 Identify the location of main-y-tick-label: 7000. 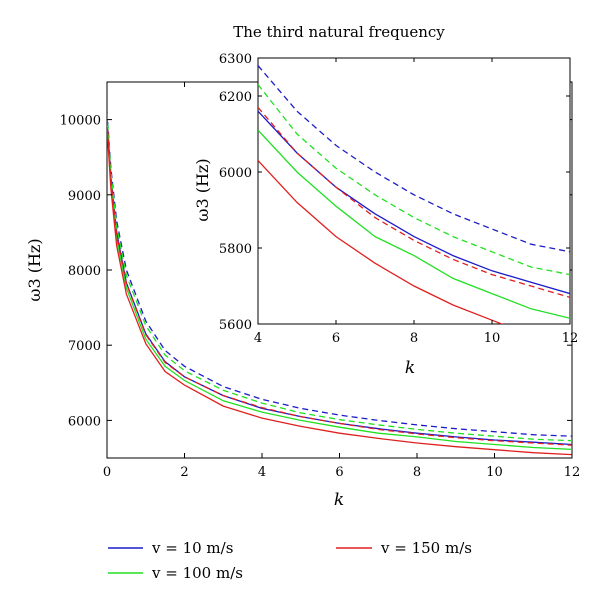
(84, 346).